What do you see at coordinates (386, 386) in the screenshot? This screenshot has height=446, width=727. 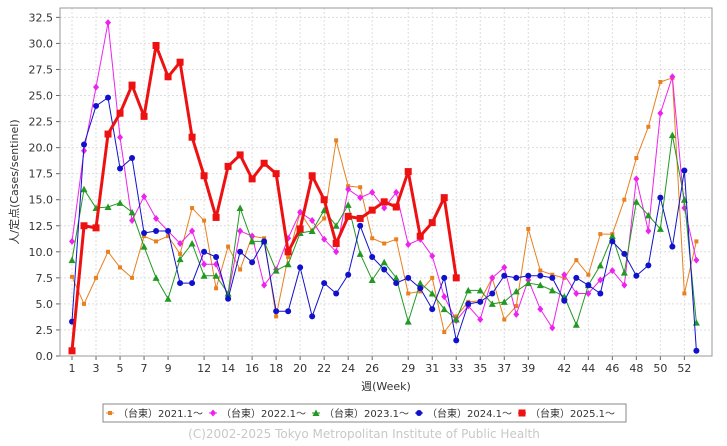 I see `x-axis-label: 週(Week)` at bounding box center [386, 386].